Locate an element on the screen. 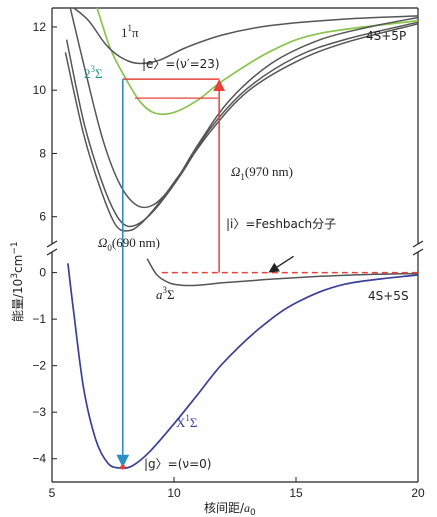 The image size is (437, 517). label-omega1: Ω1(970 nm) is located at coordinates (262, 173).